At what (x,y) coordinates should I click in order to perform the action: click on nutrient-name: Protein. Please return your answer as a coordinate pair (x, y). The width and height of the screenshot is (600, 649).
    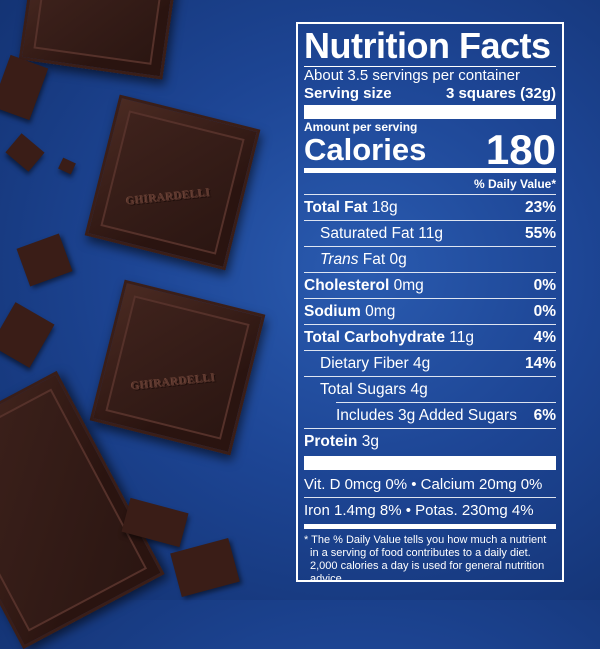
    Looking at the image, I should click on (331, 441).